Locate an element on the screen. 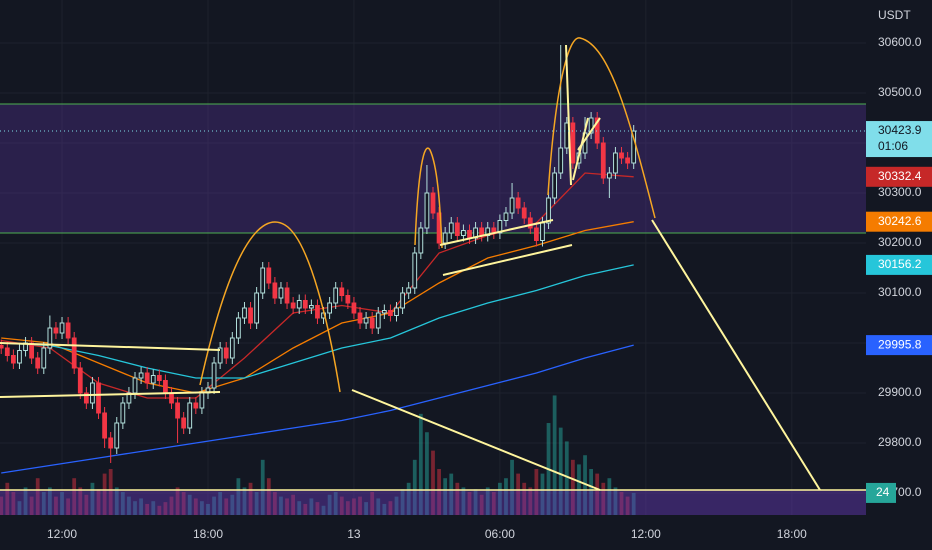  countdown: 01:06 is located at coordinates (893, 146).